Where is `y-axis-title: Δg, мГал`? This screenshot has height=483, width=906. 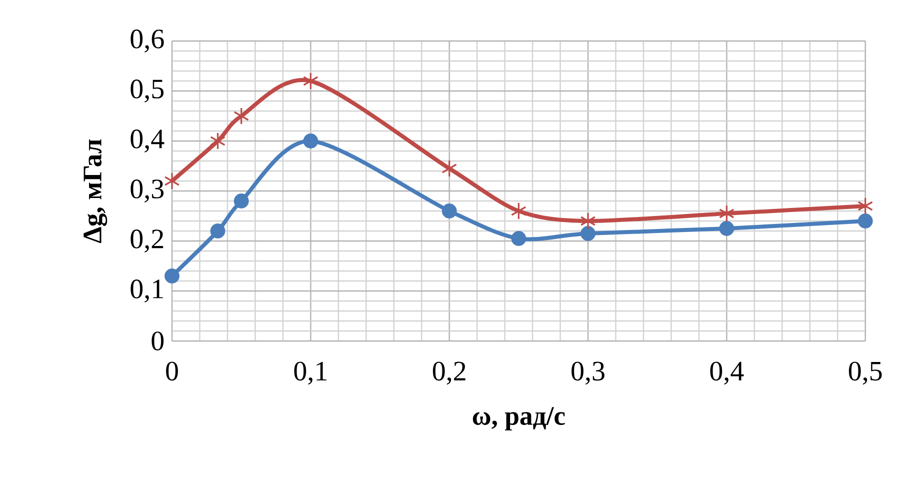 y-axis-title: Δg, мГал is located at coordinates (96, 191).